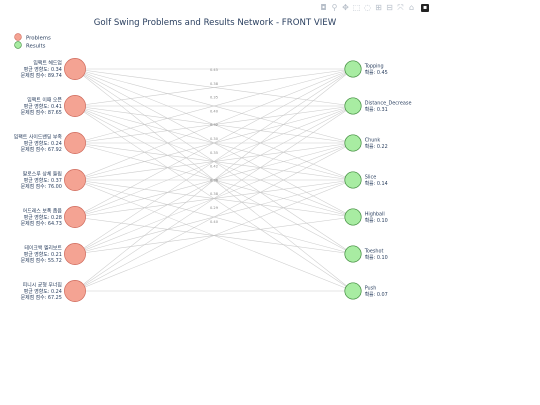  Describe the element at coordinates (323, 7) in the screenshot. I see `camera-icon: ◘` at that location.